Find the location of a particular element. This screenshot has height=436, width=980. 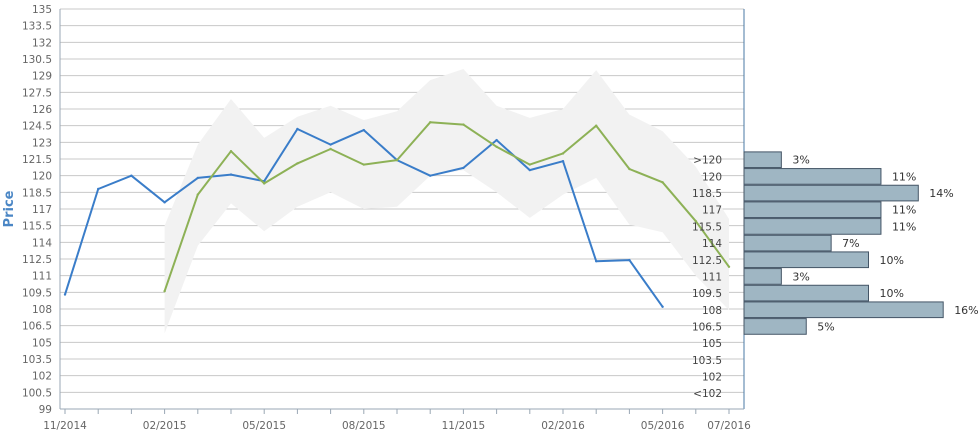

y-tick-label: 135 is located at coordinates (42, 10).